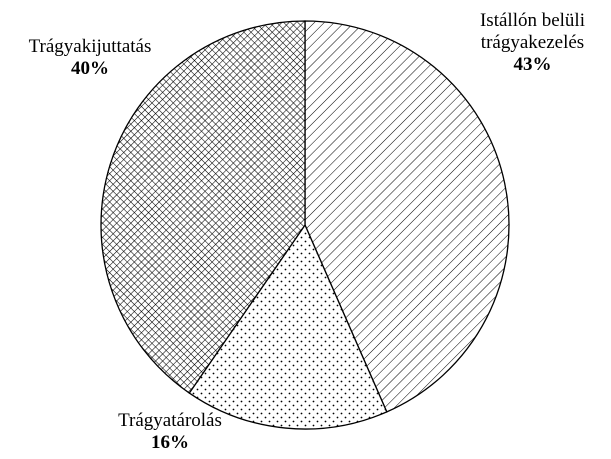  I want to click on category-label: Trágyatárolás, so click(170, 420).